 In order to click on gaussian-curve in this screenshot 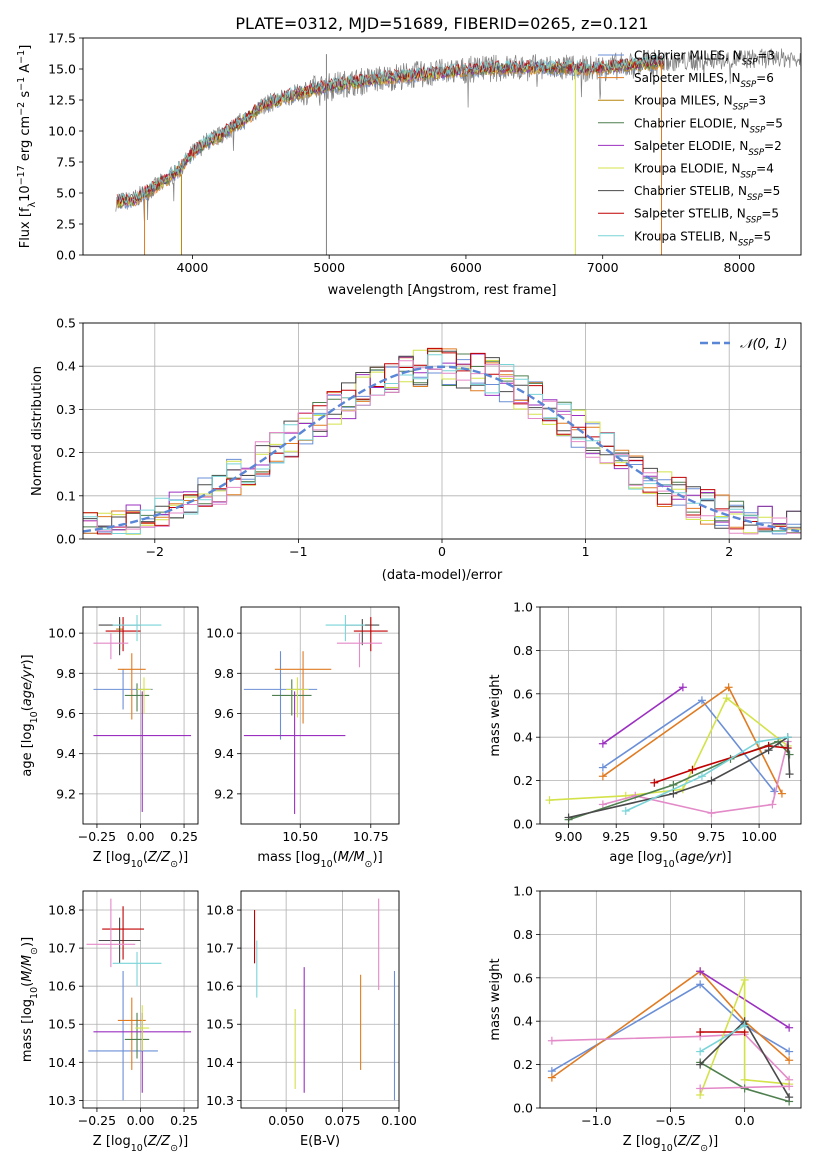, I will do `click(442, 449)`.